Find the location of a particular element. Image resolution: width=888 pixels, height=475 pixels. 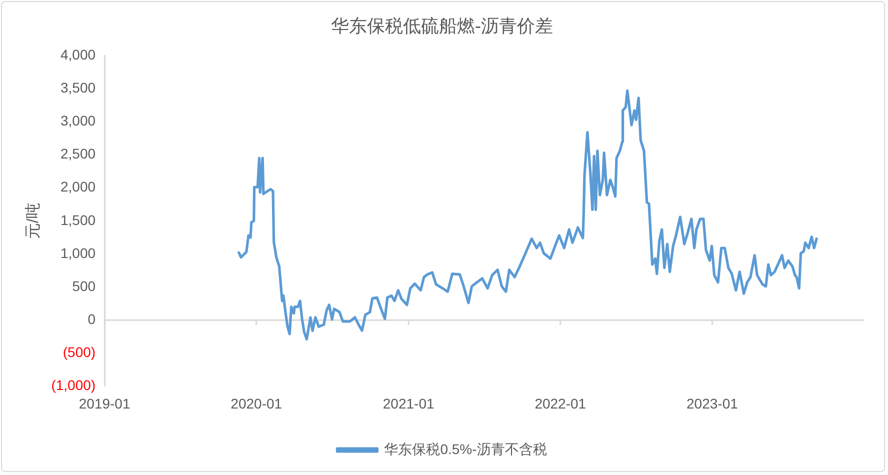

y-tick-label: 0 is located at coordinates (92, 318).